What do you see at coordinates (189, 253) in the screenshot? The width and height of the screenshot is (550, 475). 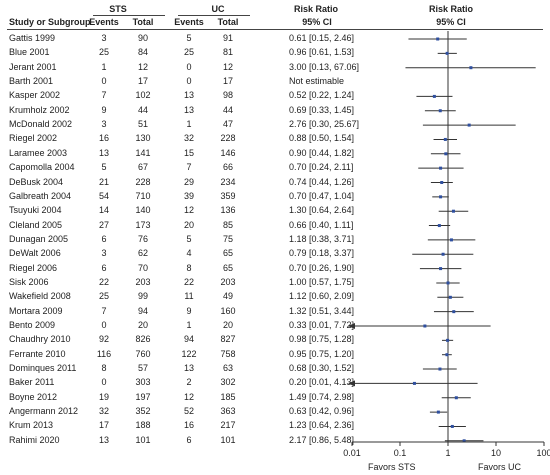 I see `events2-cell: 4` at bounding box center [189, 253].